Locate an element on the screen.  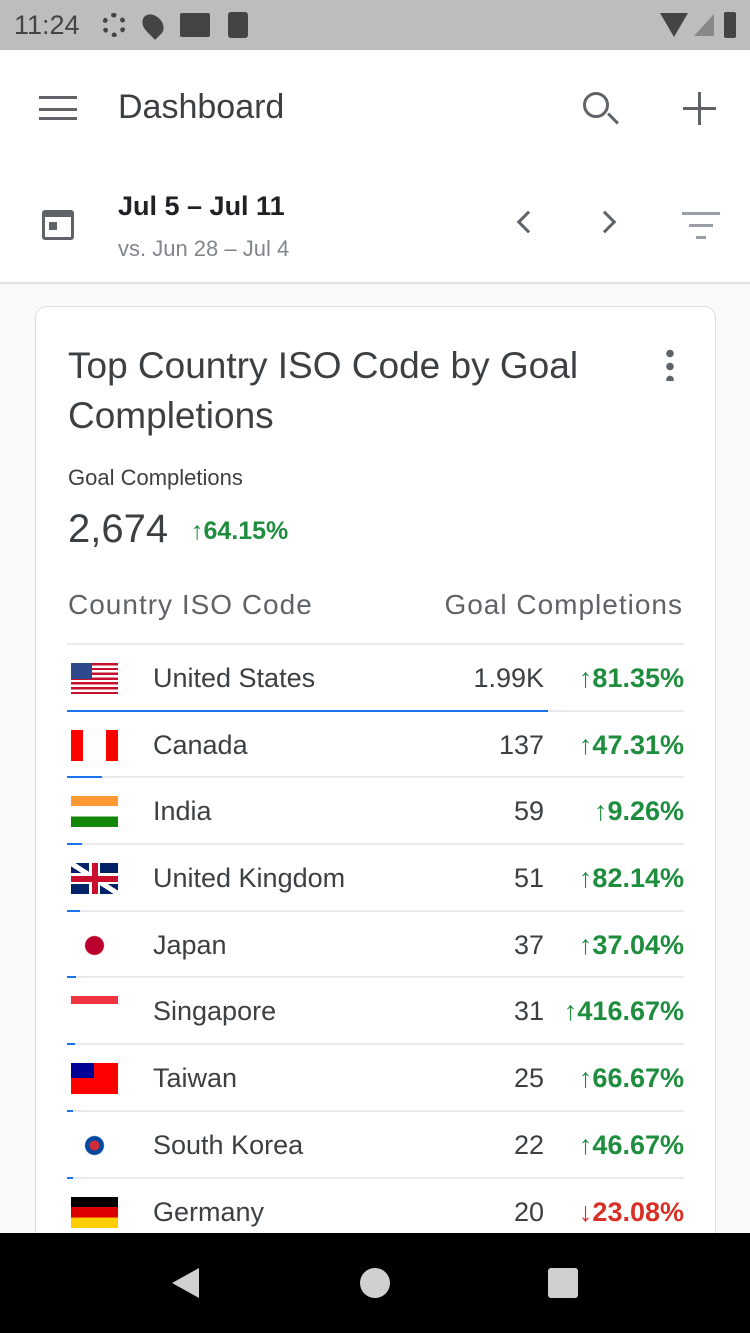
table-row: South Korea 22 ↑46.67% is located at coordinates (375, 1145).